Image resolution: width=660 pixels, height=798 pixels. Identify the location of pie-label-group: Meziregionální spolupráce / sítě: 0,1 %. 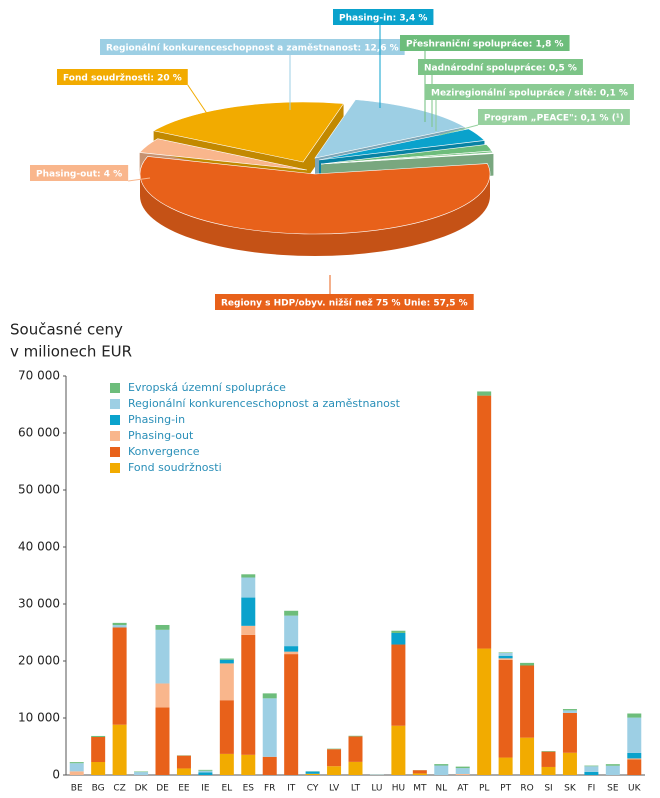
(529, 92).